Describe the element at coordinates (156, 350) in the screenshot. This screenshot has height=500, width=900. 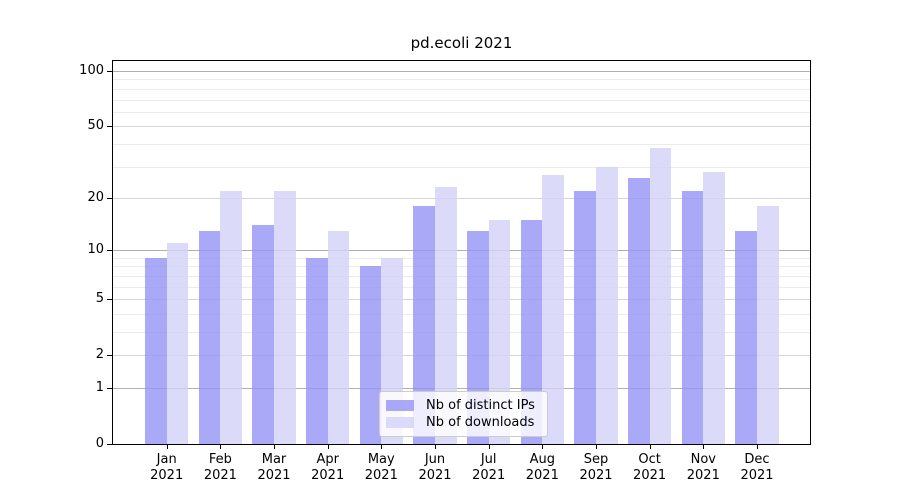
I see `bar-nb-of-distinct-ips-jan` at that location.